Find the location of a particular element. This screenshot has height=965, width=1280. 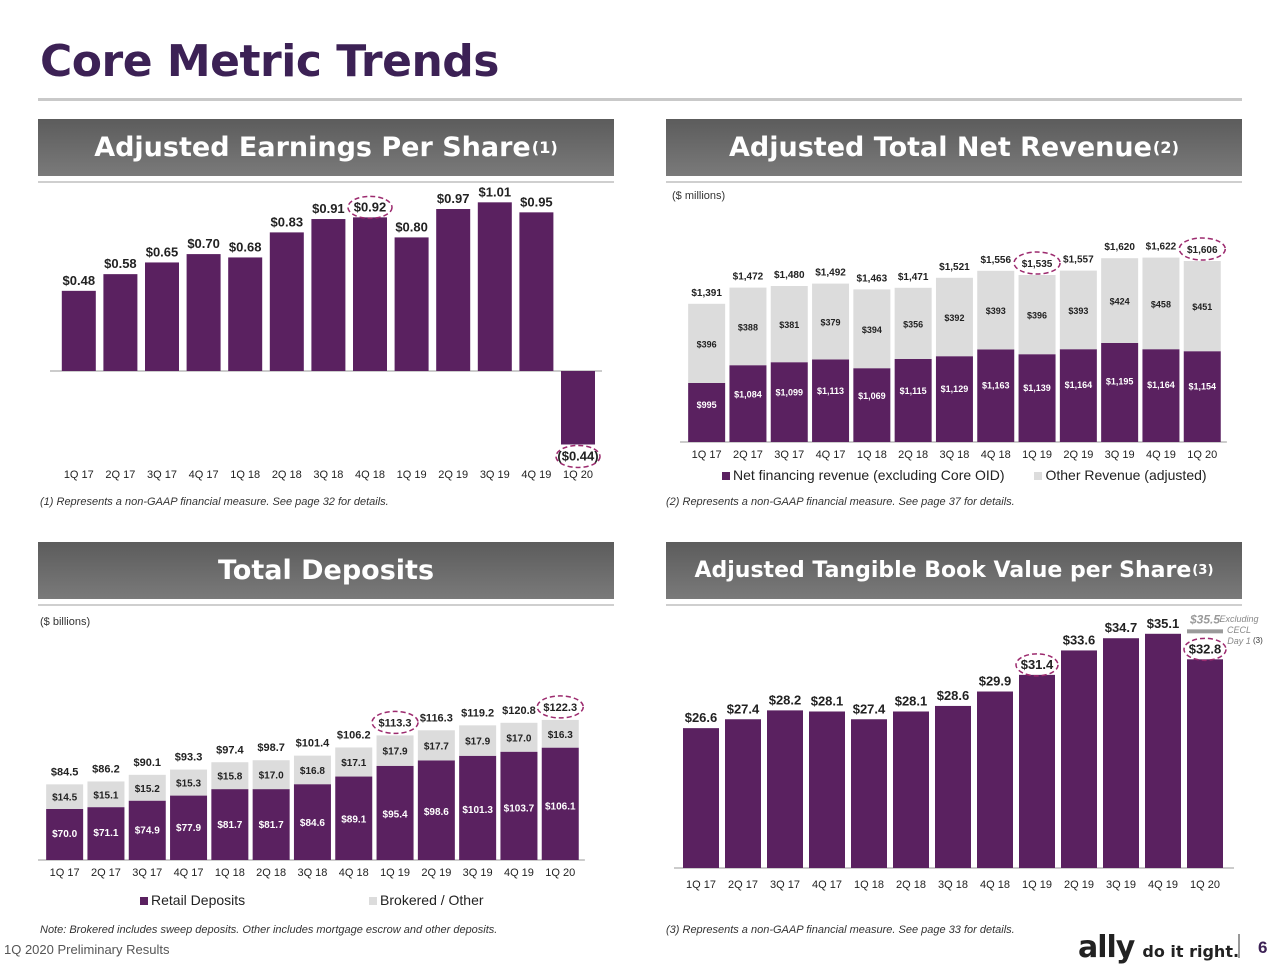

tbv-data-label: $35.1 is located at coordinates (1163, 623).